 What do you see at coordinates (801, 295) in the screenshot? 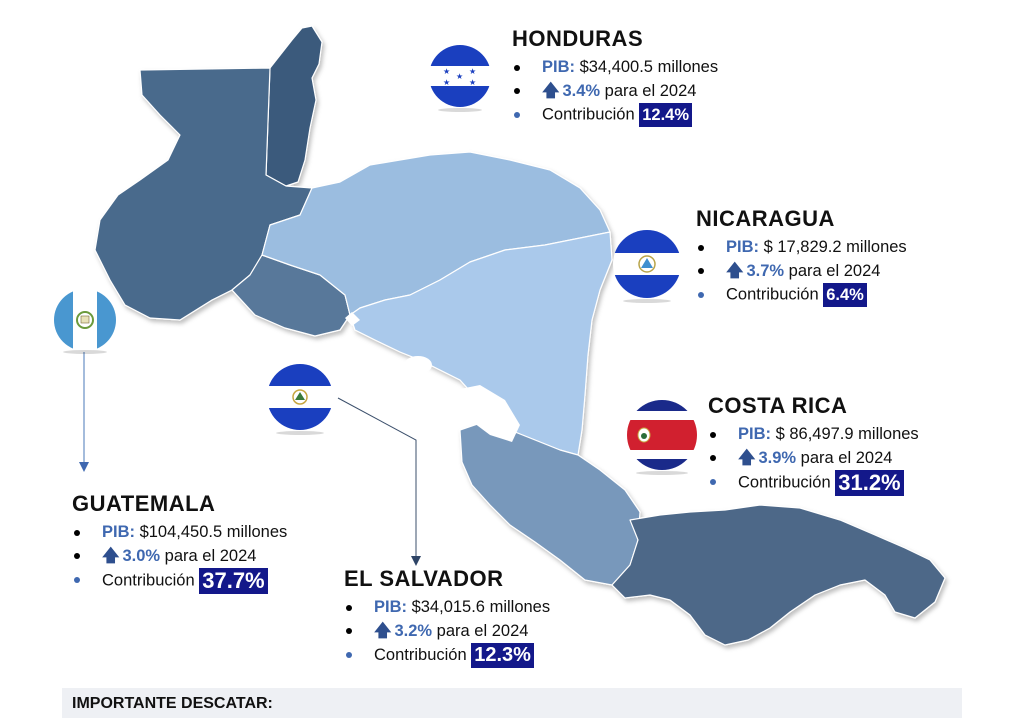
I see `nicaragua-contribution: Contribución 6.4%` at bounding box center [801, 295].